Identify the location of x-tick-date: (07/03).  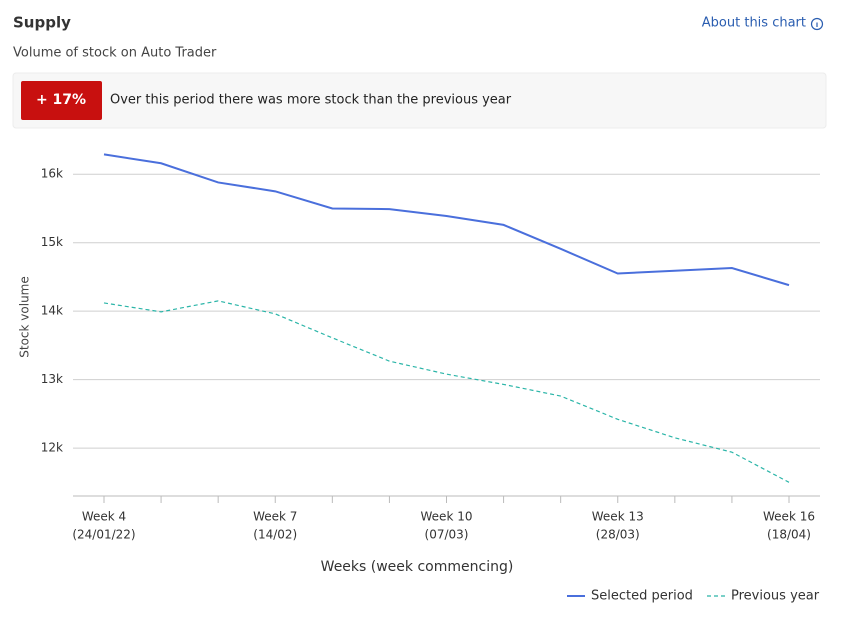
(447, 535).